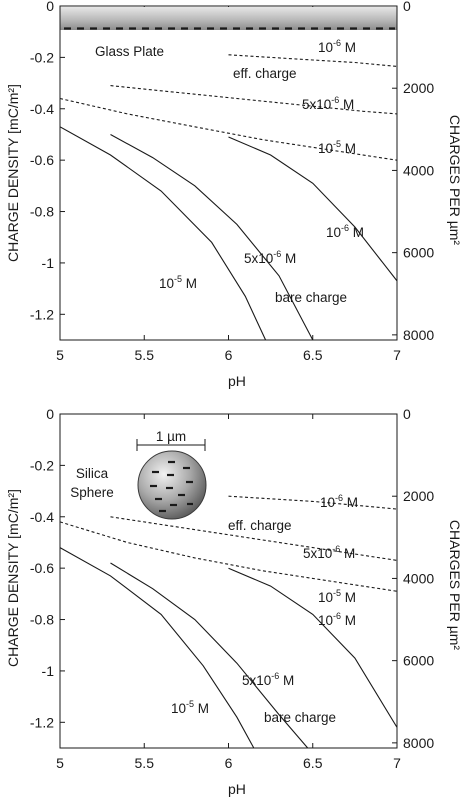 This screenshot has width=463, height=805. Describe the element at coordinates (129, 51) in the screenshot. I see `glass-plate-label: Glass Plate` at that location.